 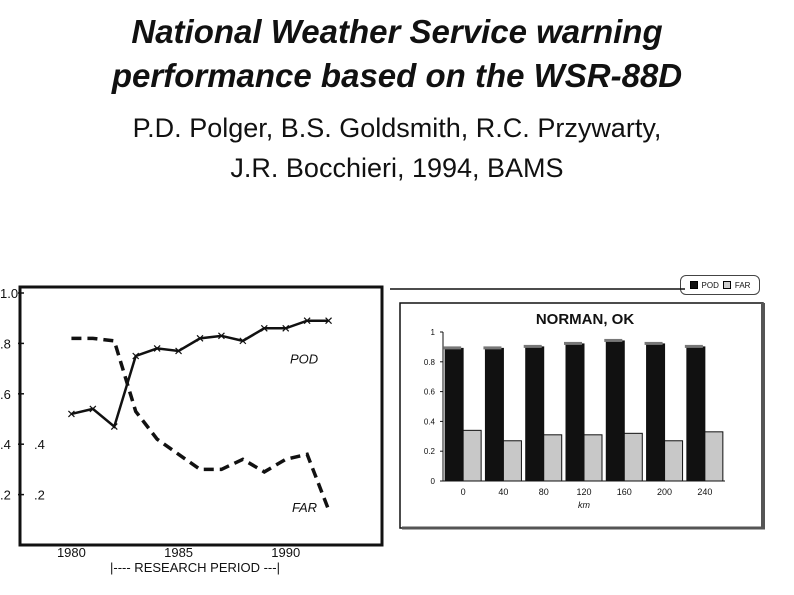 What do you see at coordinates (503, 492) in the screenshot?
I see `bar-x-tick-label: 40` at bounding box center [503, 492].